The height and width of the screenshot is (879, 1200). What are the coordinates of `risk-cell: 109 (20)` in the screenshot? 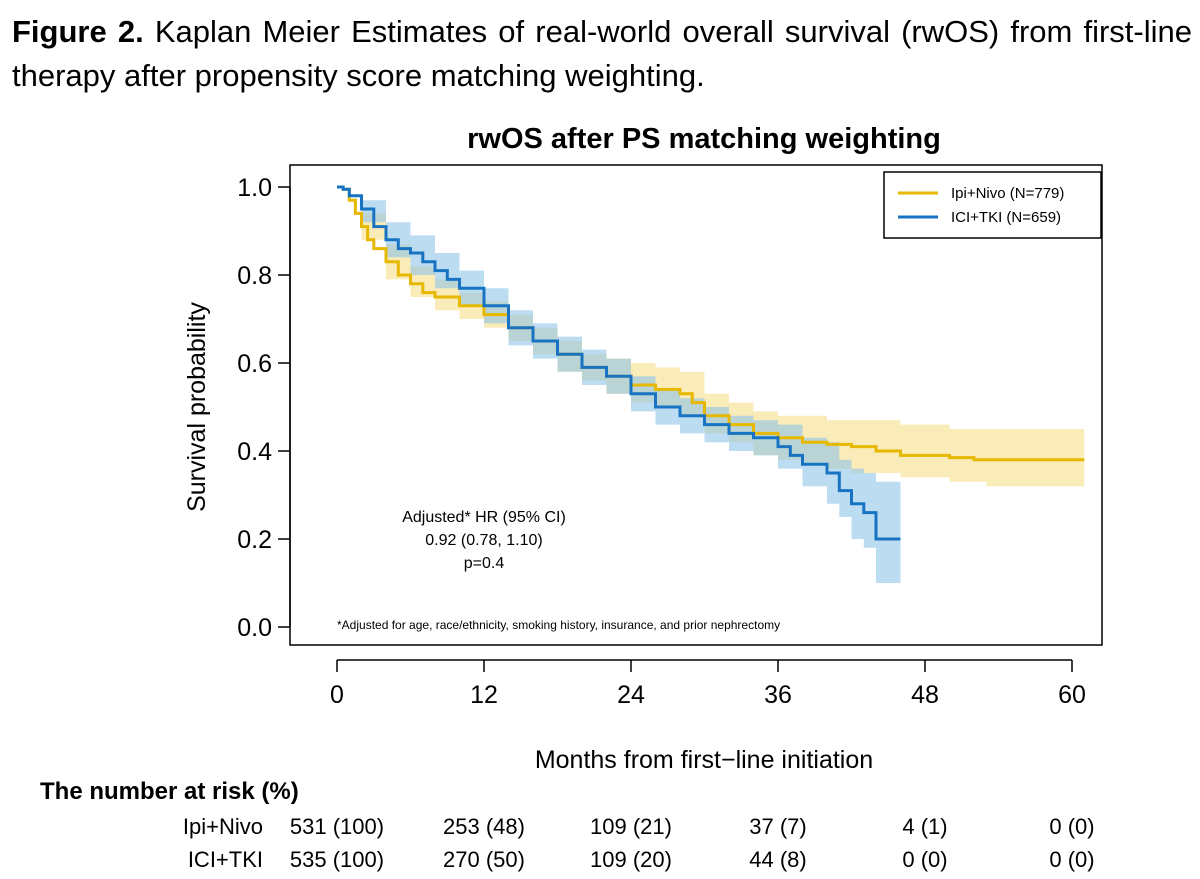 It's located at (631, 859).